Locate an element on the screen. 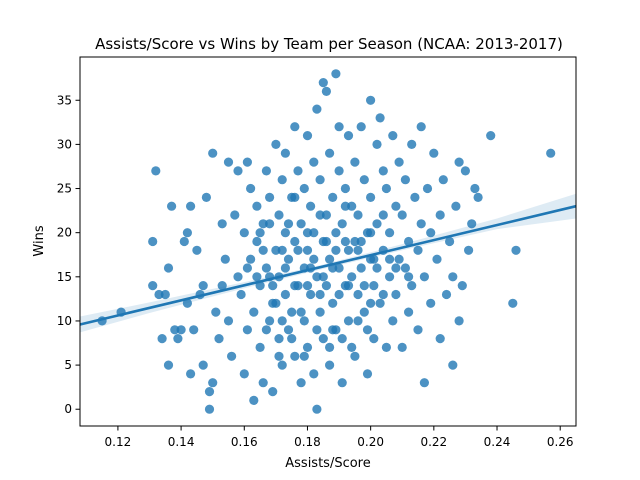 This screenshot has width=640, height=480. x-tick-label: 0.16 is located at coordinates (244, 442).